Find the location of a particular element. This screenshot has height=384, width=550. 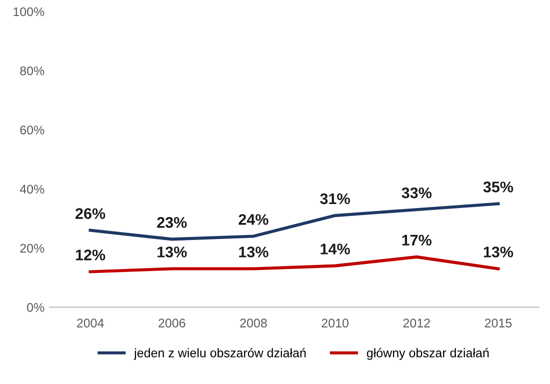

x-tick-label: 2006 is located at coordinates (172, 323).